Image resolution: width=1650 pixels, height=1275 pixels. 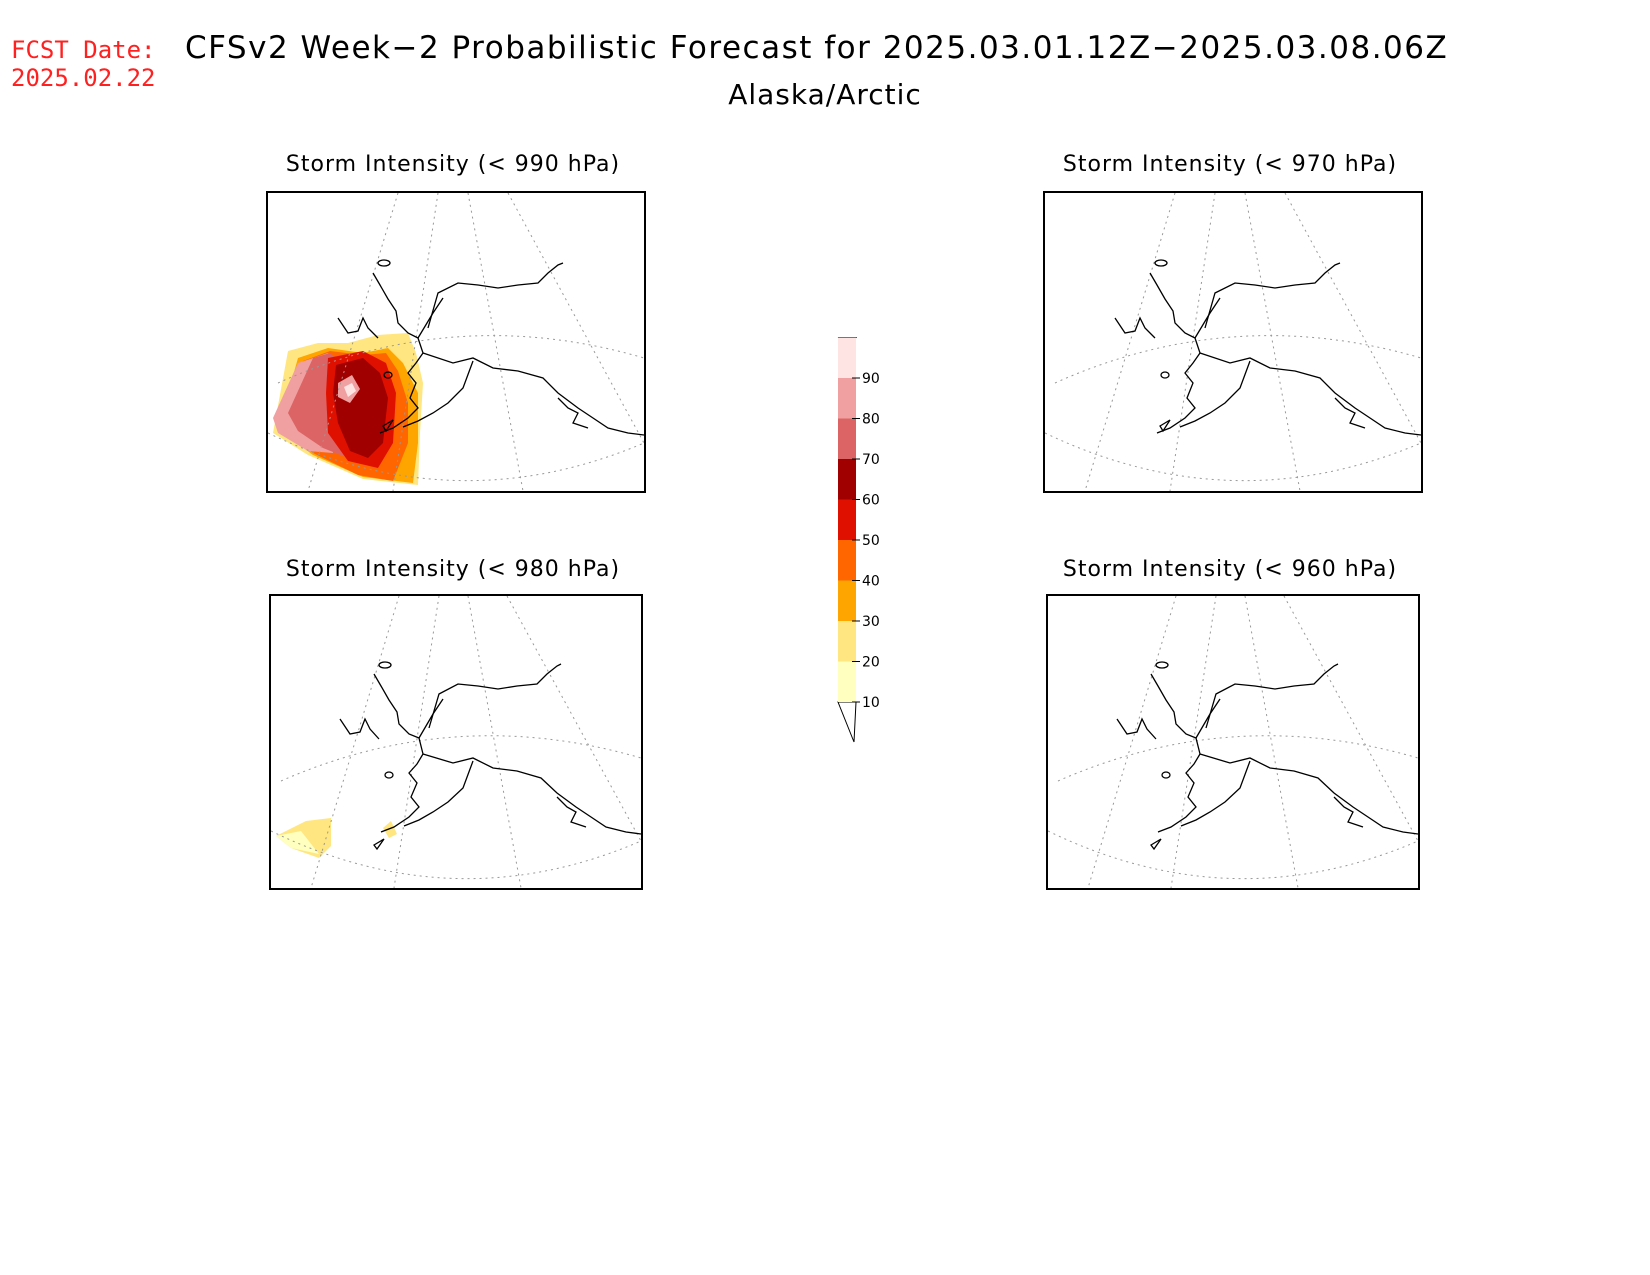 I want to click on map-980-svg, so click(x=456, y=742).